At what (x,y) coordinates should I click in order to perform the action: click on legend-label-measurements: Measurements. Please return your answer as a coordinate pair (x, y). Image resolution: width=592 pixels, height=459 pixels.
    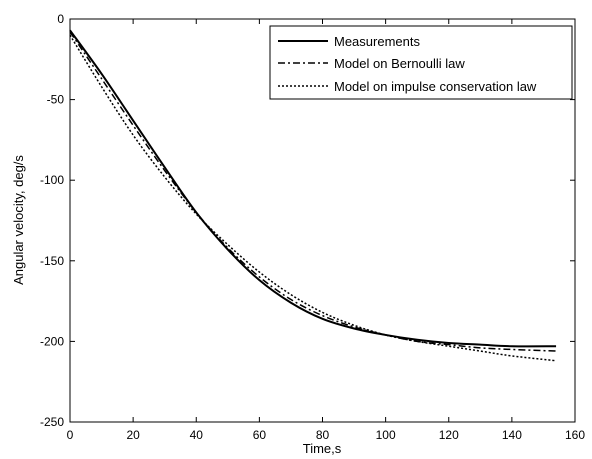
    Looking at the image, I should click on (377, 41).